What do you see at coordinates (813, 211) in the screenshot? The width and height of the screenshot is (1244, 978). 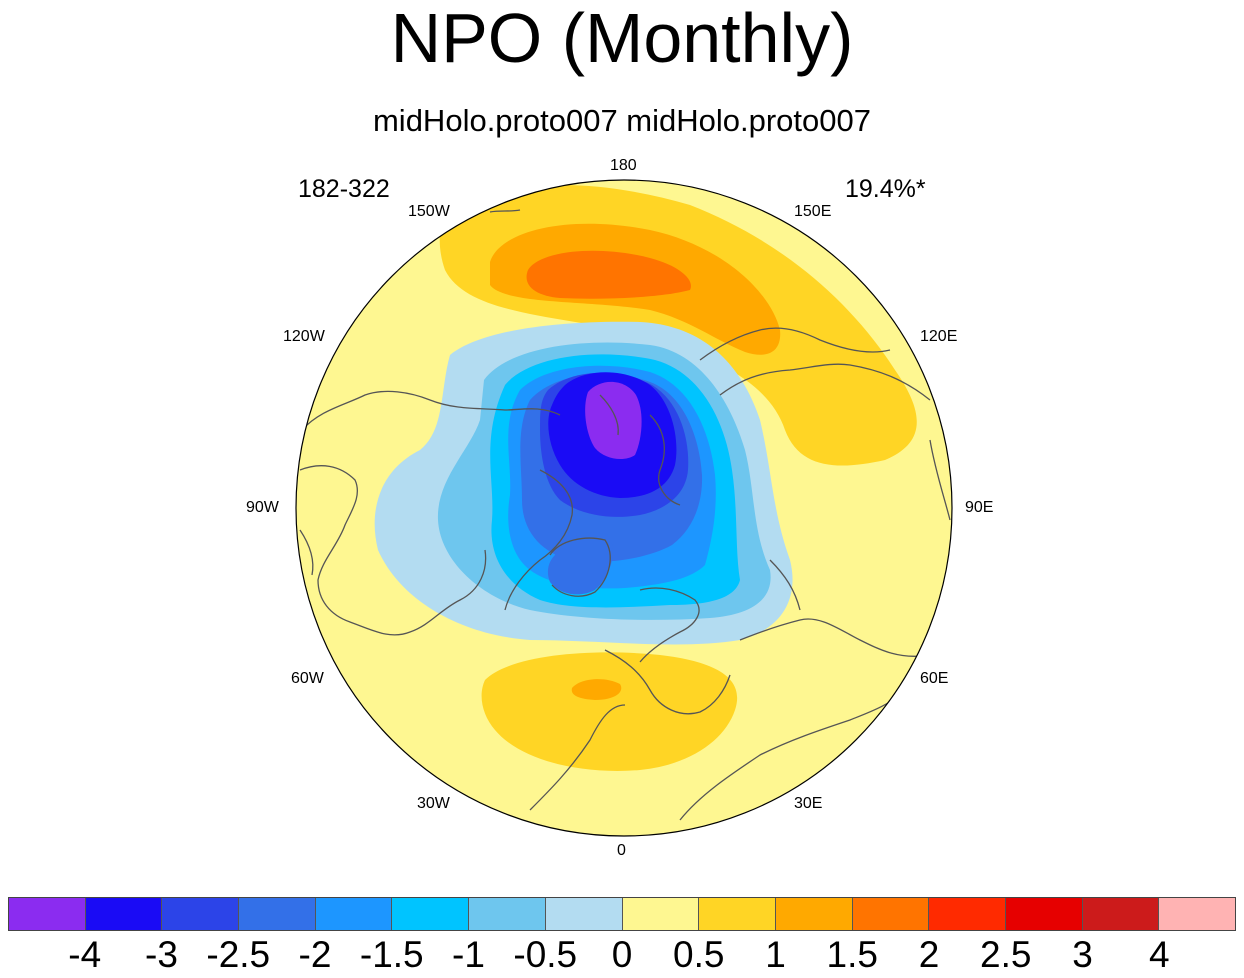 I see `lon-label-150e: 150E` at bounding box center [813, 211].